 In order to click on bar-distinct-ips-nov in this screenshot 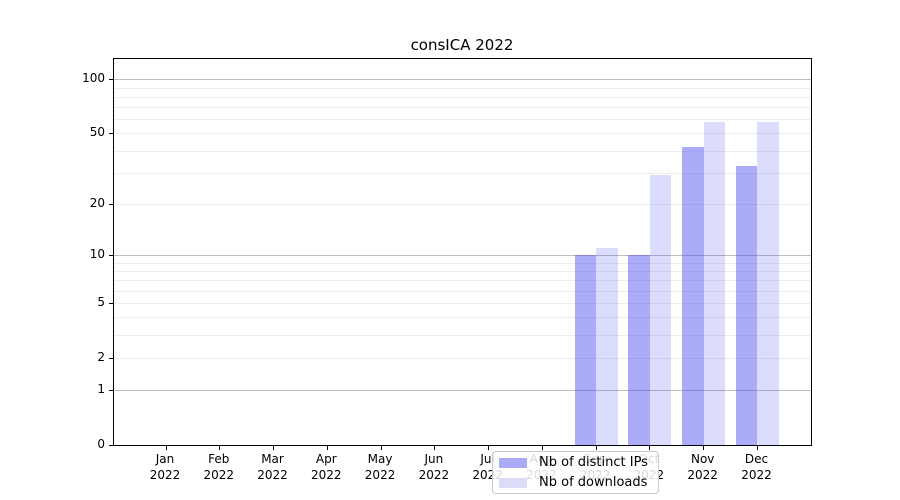, I will do `click(693, 295)`.